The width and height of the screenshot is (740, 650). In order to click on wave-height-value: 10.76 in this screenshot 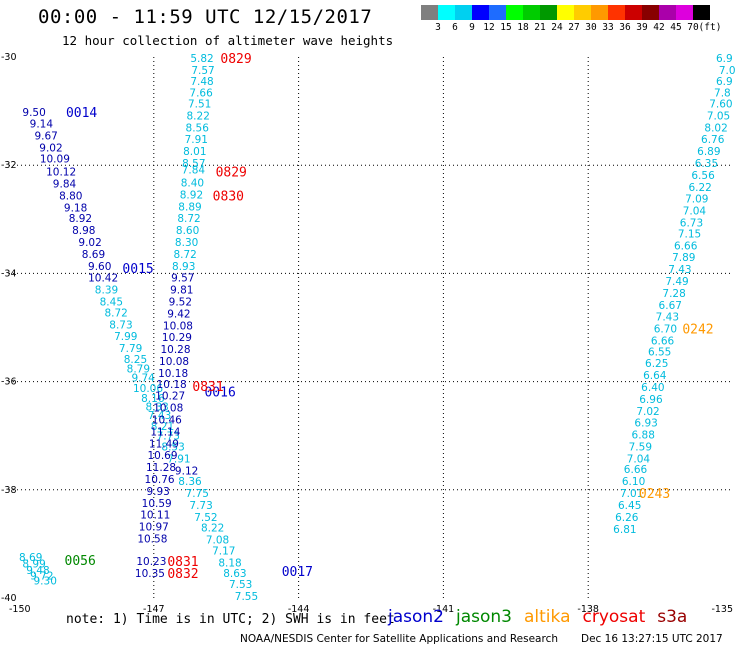, I will do `click(160, 480)`.